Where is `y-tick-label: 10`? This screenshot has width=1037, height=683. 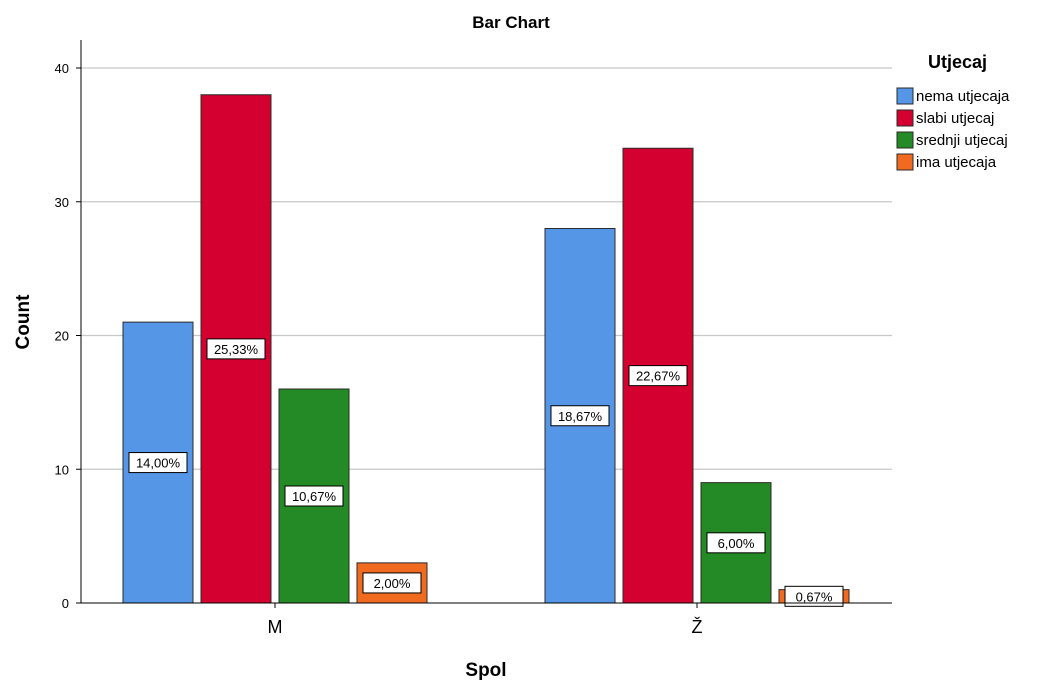 y-tick-label: 10 is located at coordinates (62, 469).